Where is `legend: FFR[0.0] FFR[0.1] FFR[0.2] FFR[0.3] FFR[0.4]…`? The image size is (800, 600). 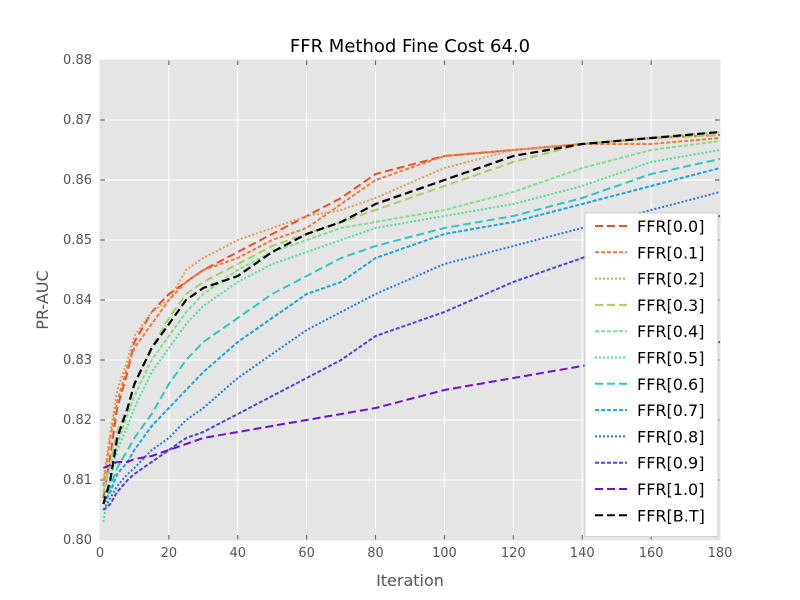
legend: FFR[0.0] FFR[0.1] FFR[0.2] FFR[0.3] FFR[0.4]… is located at coordinates (651, 375).